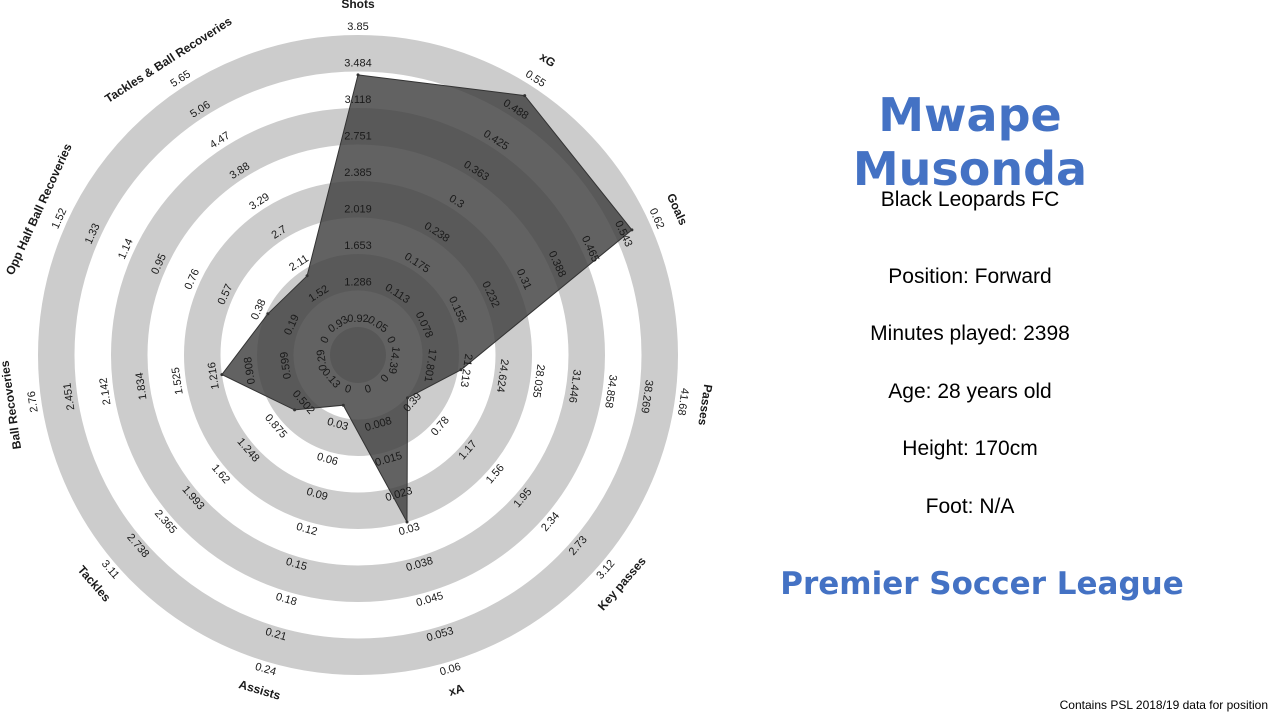  Describe the element at coordinates (646, 396) in the screenshot. I see `tick-label: 38.269` at that location.